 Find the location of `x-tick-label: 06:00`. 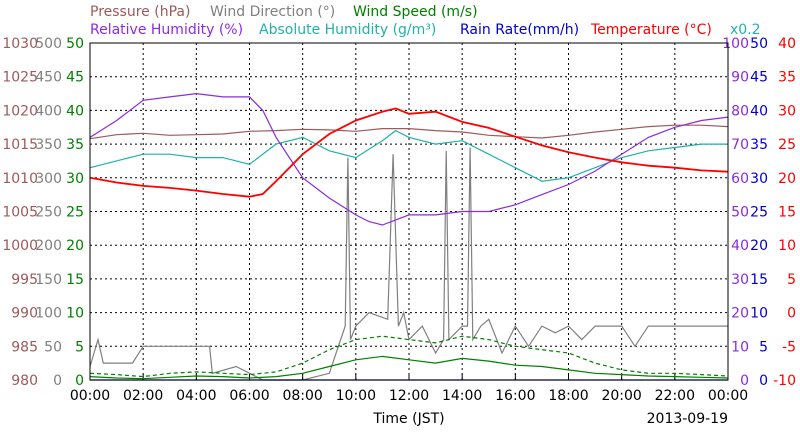

x-tick-label: 06:00 is located at coordinates (249, 396).